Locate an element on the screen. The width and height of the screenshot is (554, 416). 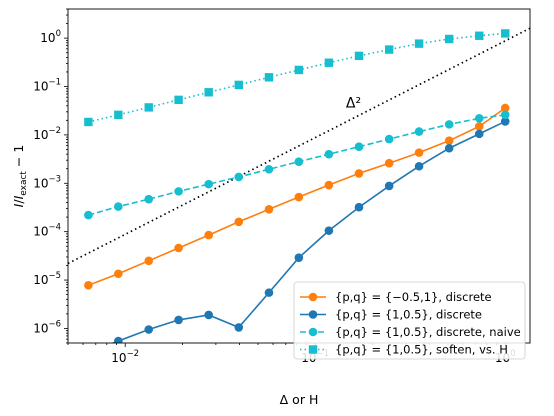
y-tick-exp: 0 is located at coordinates (58, 34).